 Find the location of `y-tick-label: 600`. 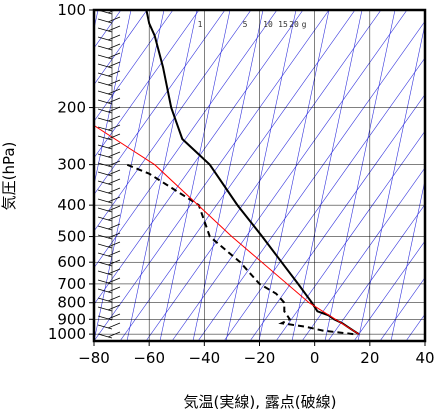

y-tick-label: 600 is located at coordinates (71, 262).